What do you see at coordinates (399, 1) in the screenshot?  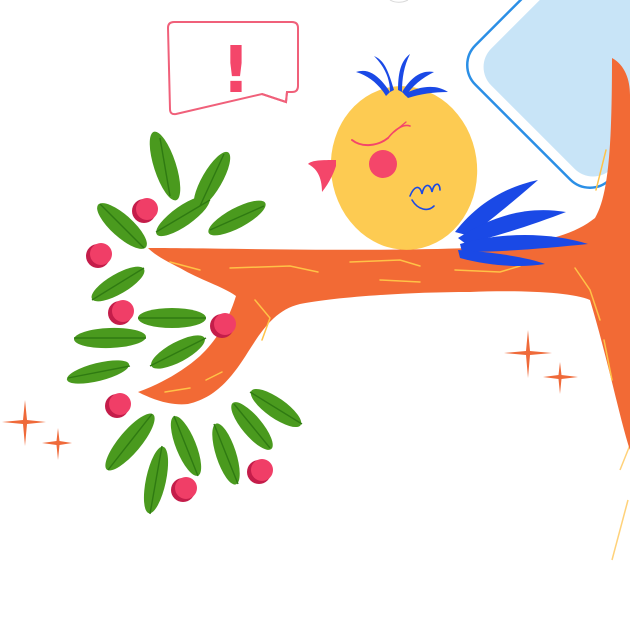 I see `decorative-arc` at bounding box center [399, 1].